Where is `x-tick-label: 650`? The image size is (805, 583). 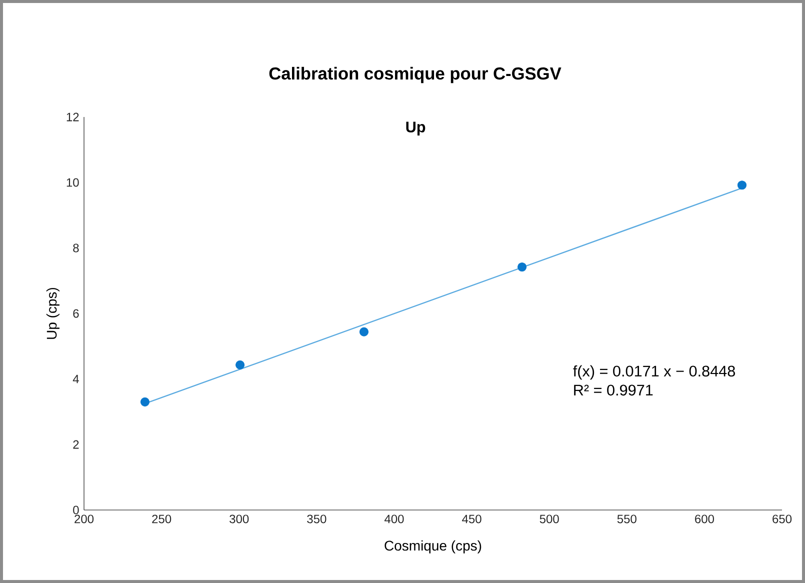 x-tick-label: 650 is located at coordinates (782, 519).